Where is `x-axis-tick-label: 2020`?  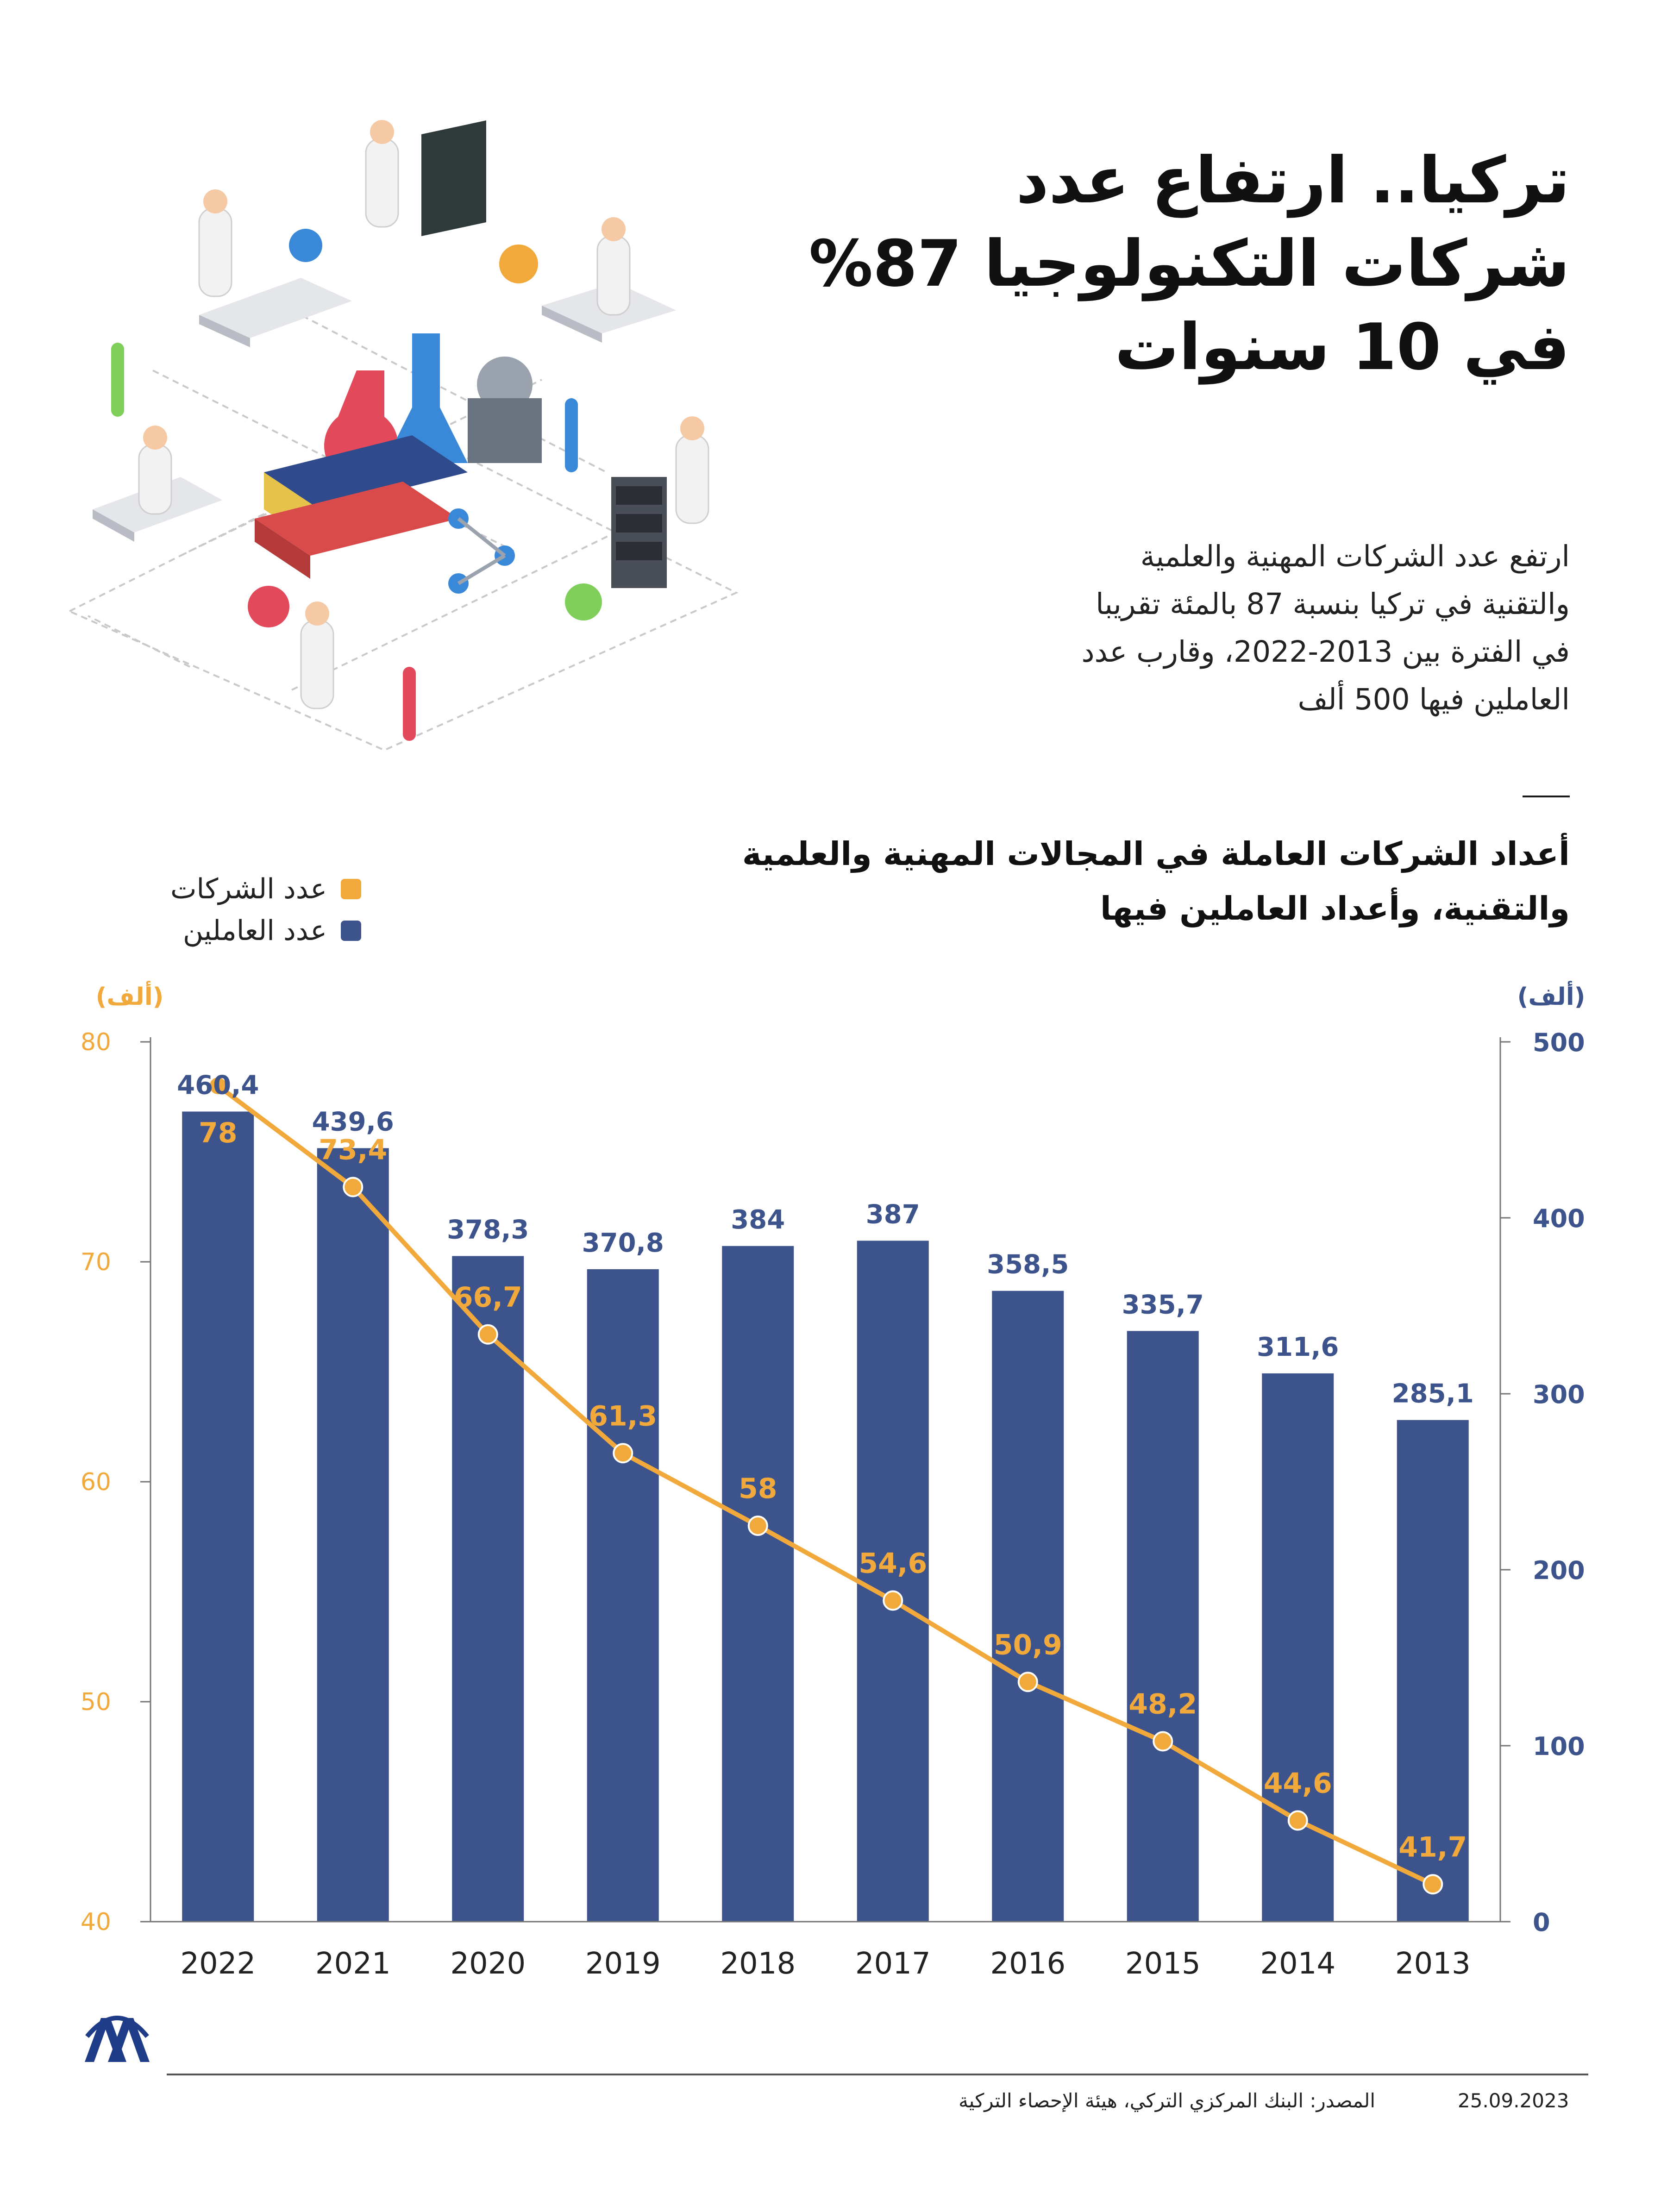 x-axis-tick-label: 2020 is located at coordinates (488, 1964).